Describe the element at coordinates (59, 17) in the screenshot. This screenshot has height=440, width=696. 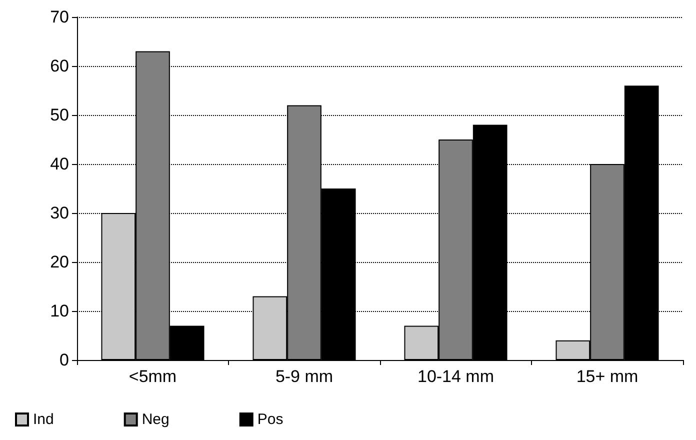
I see `y-tick-label: 70` at that location.